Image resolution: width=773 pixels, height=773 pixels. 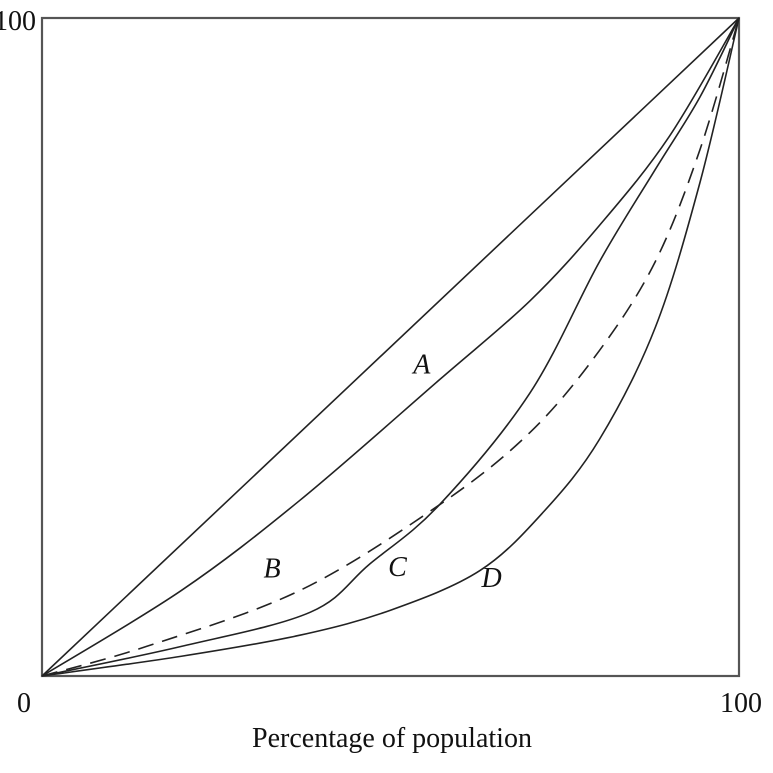 I want to click on x-tick-label-100: 100, so click(x=741, y=703).